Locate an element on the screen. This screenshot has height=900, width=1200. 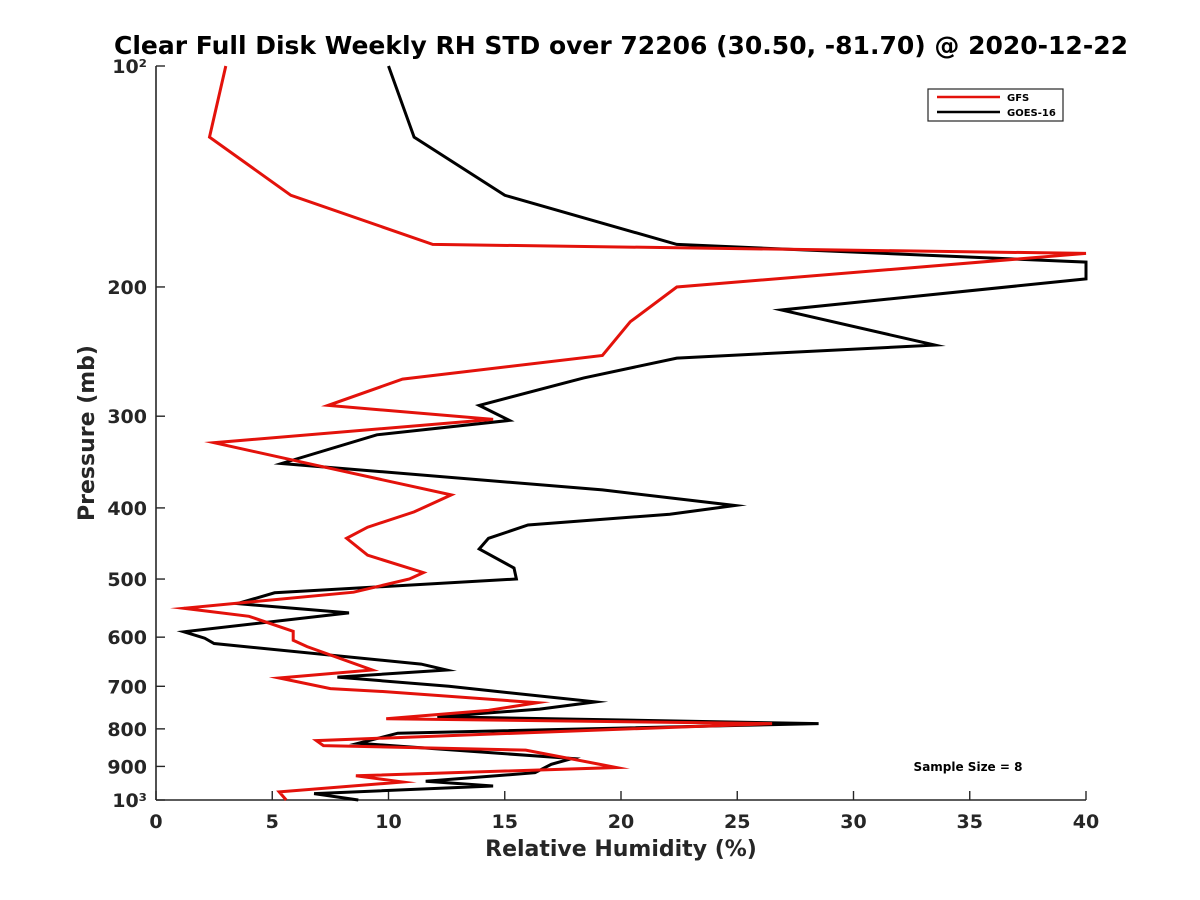
y-tick-label: 700 is located at coordinates (127, 687).